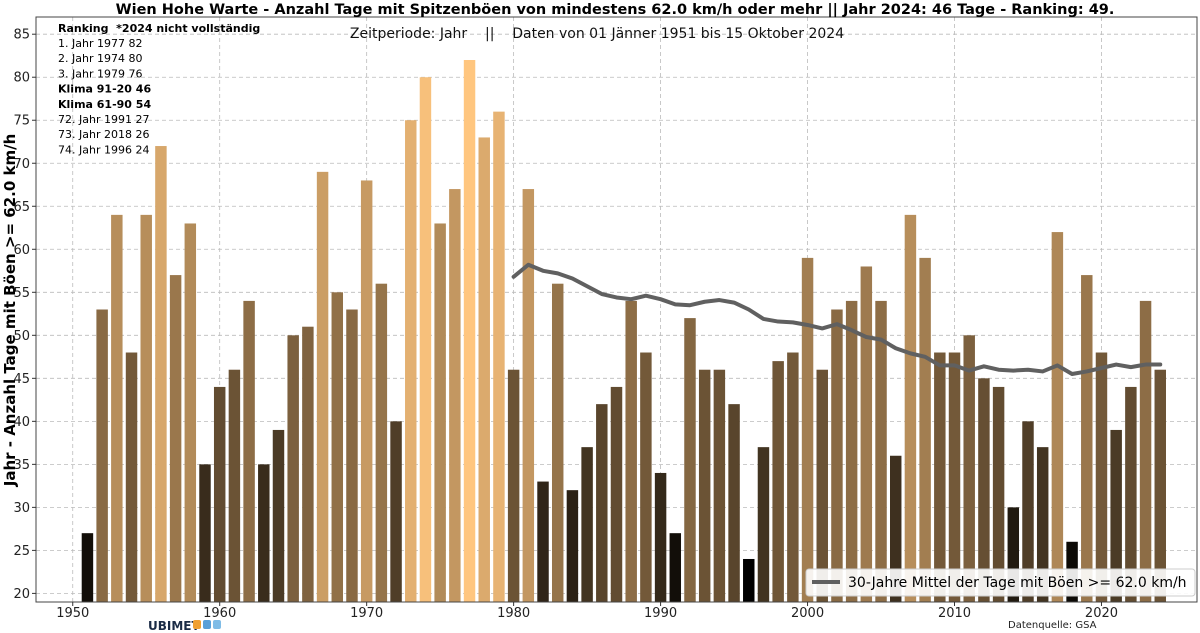 The height and width of the screenshot is (633, 1200). Describe the element at coordinates (175, 438) in the screenshot. I see `bar-1957` at that location.